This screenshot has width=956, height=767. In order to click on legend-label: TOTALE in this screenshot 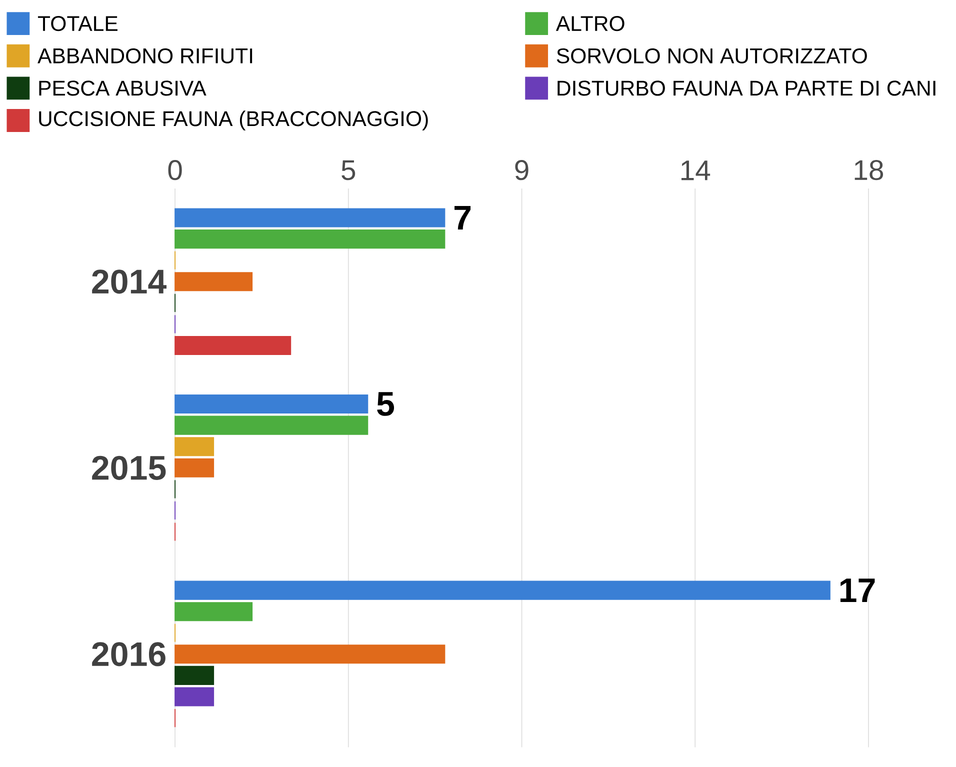, I will do `click(78, 23)`.